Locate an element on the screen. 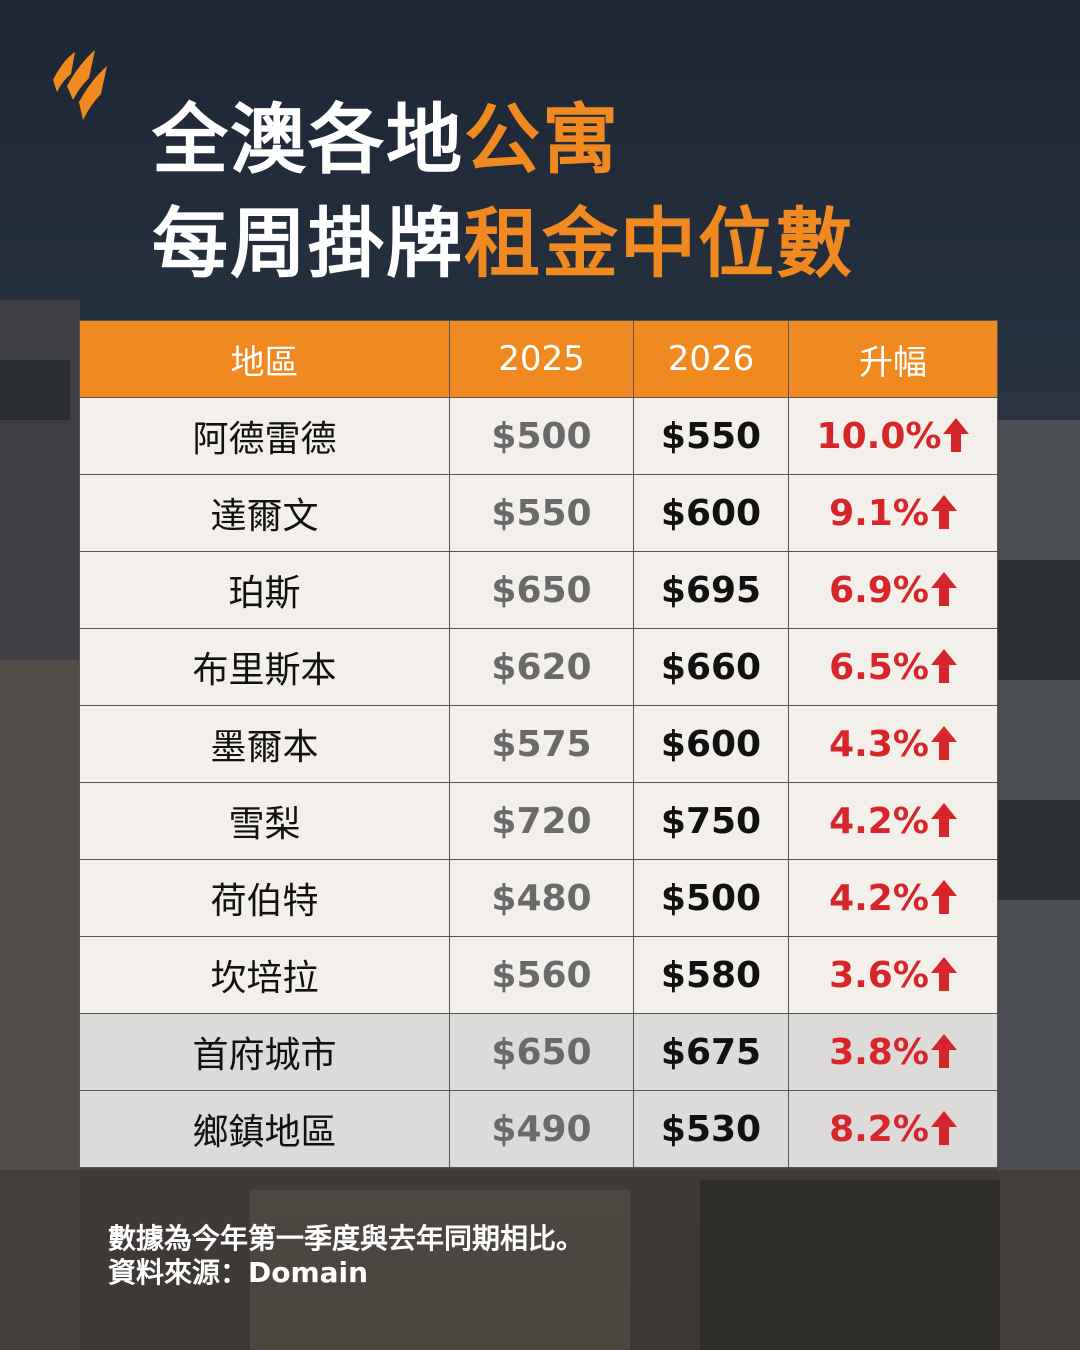 The width and height of the screenshot is (1080, 1350). table-cell: 阿德雷德 is located at coordinates (264, 436).